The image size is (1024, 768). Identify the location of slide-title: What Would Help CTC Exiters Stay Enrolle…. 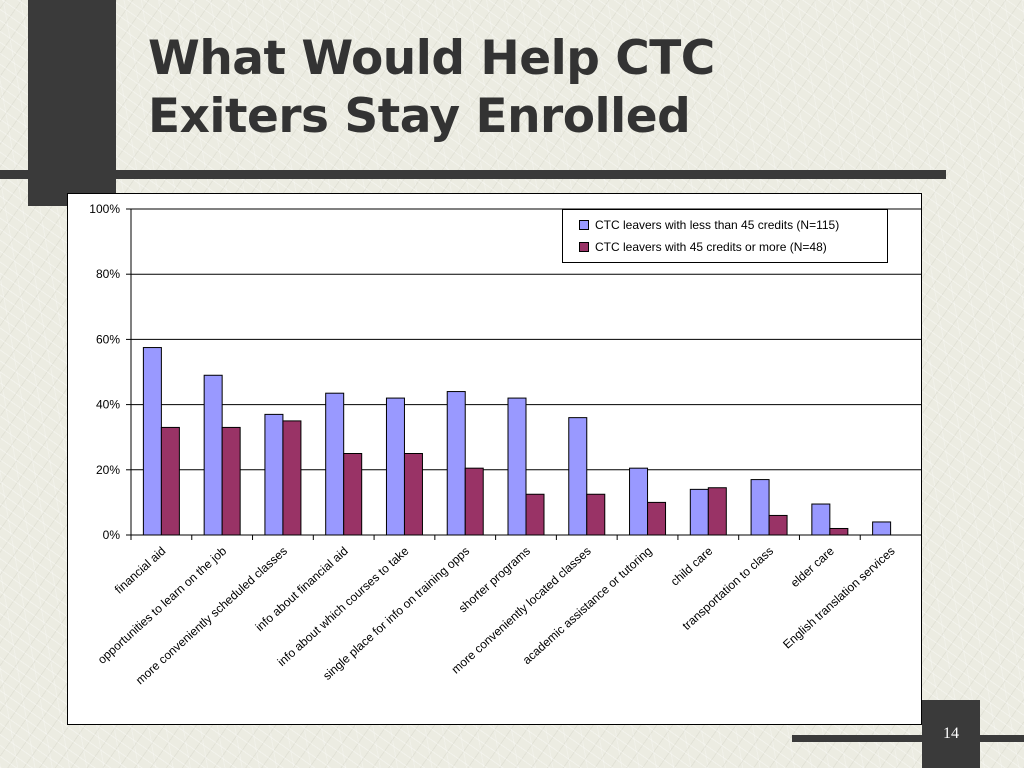
(431, 88).